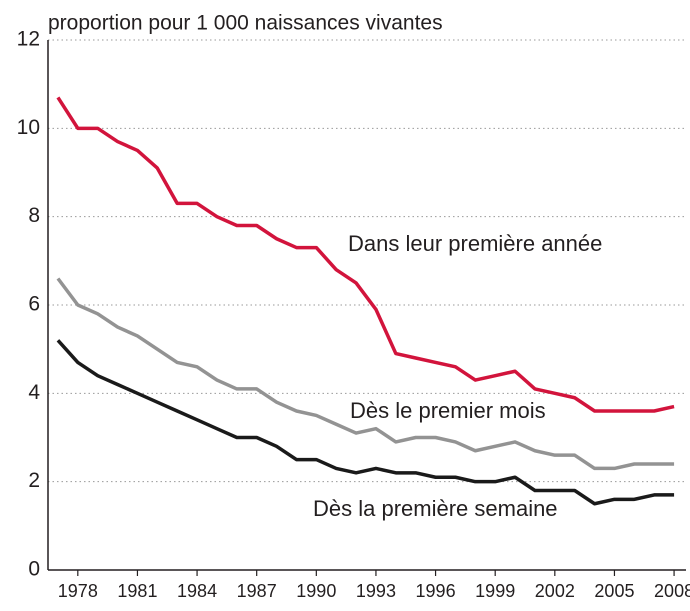 This screenshot has height=611, width=690. I want to click on y-tick-label: 0, so click(34, 569).